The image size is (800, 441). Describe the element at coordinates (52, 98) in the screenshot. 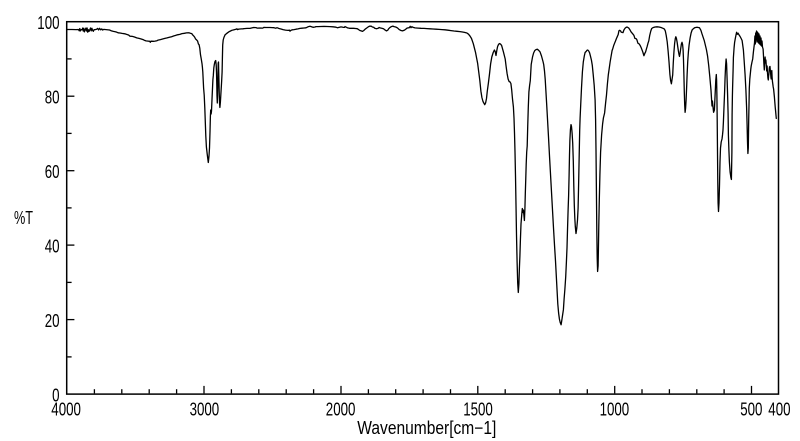

I see `svg-text: 80` at that location.